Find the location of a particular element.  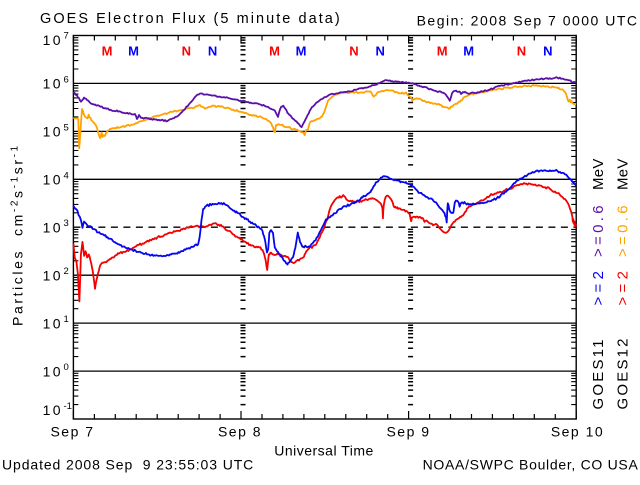

svg-text: Particles cm-2s-1sr-1 is located at coordinates (18, 234).